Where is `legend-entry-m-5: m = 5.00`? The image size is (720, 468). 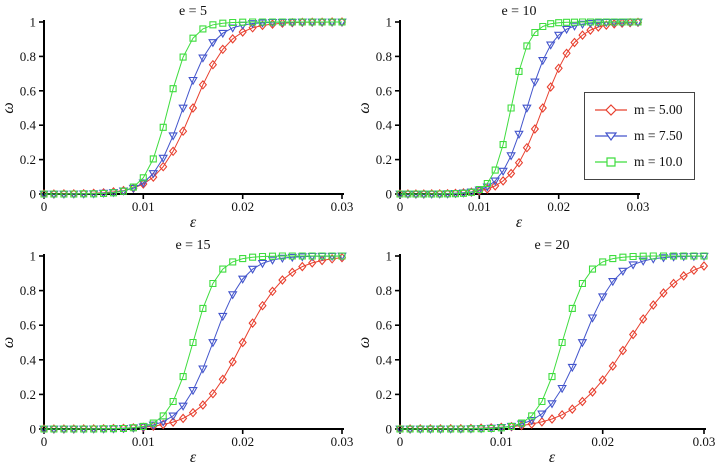 legend-entry-m-5: m = 5.00 is located at coordinates (638, 110).